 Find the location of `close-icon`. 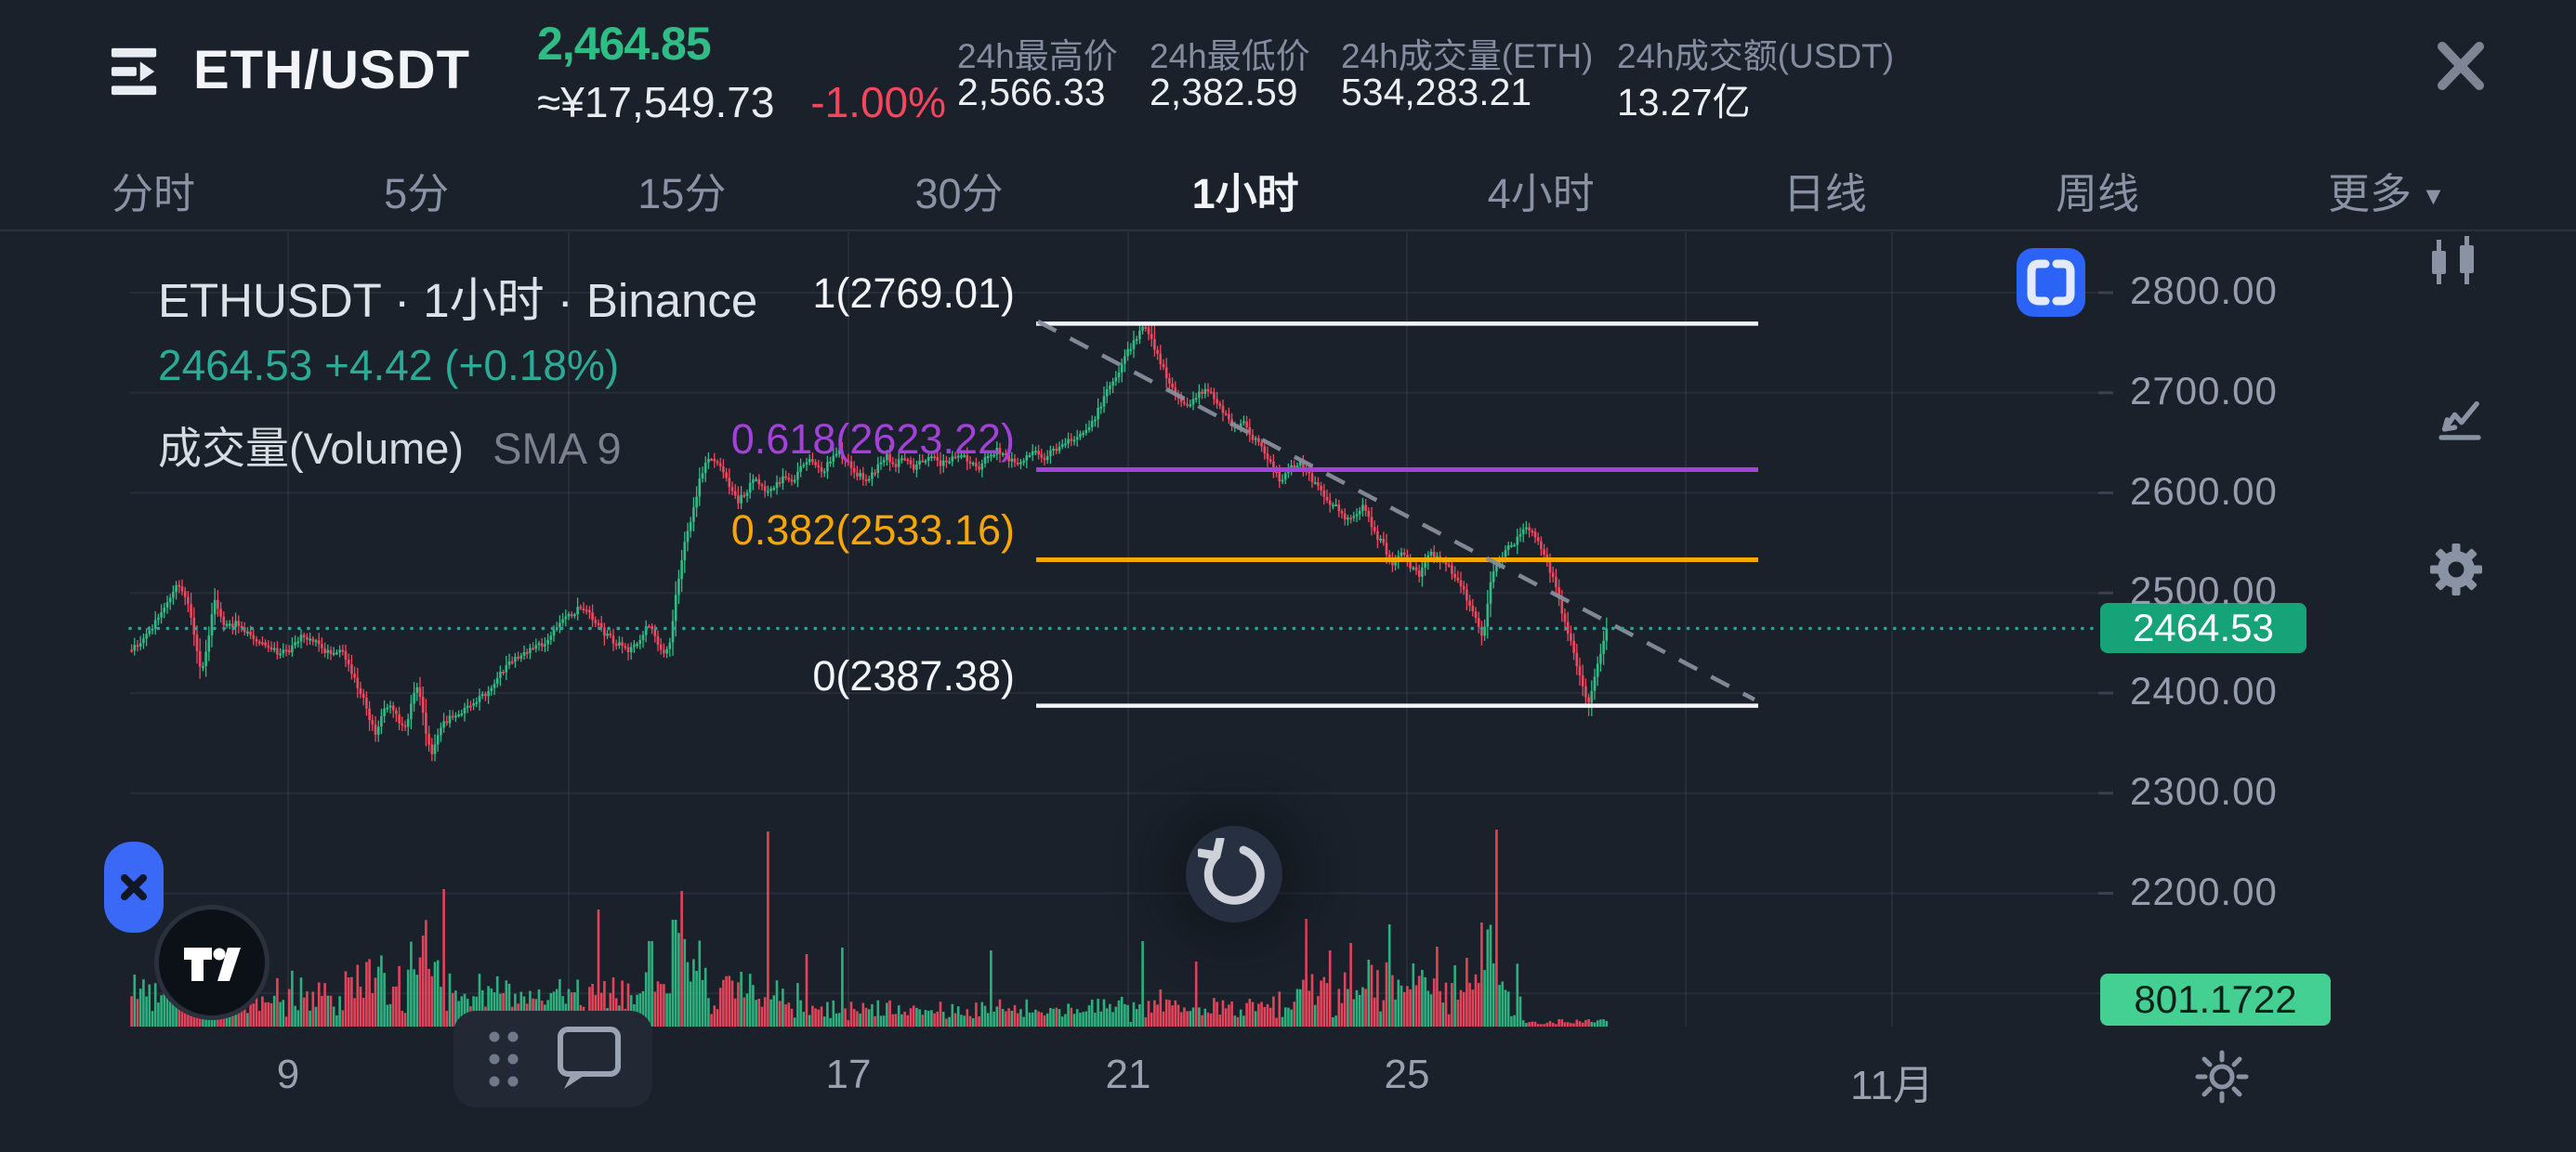

close-icon is located at coordinates (2460, 66).